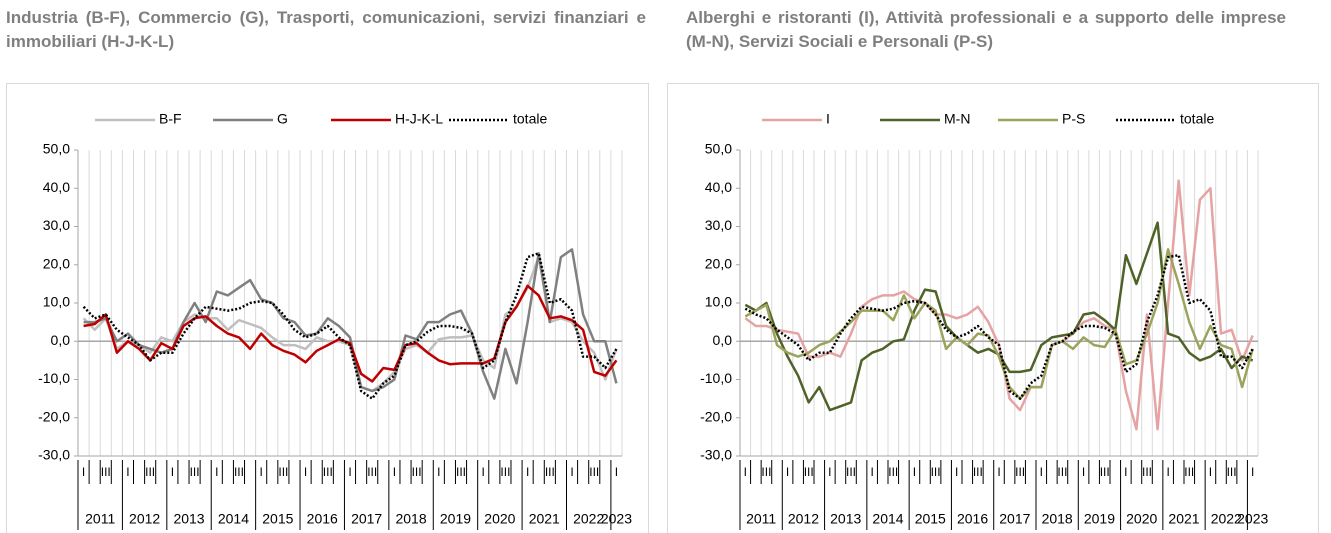 Image resolution: width=1331 pixels, height=533 pixels. Describe the element at coordinates (56, 187) in the screenshot. I see `y-tick-label: 40,0` at that location.